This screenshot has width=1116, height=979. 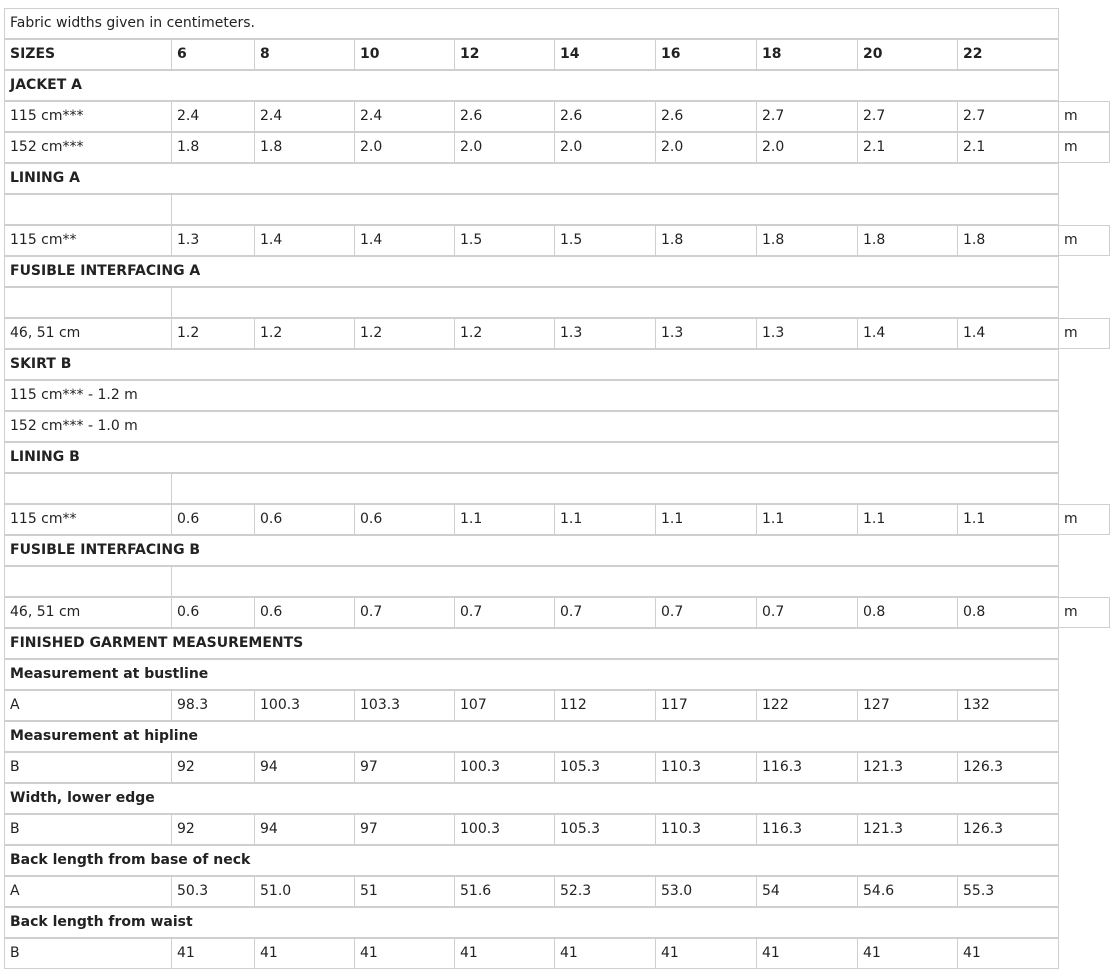 I want to click on fabric-note-row: Fabric widths given in centimeters., so click(x=531, y=23).